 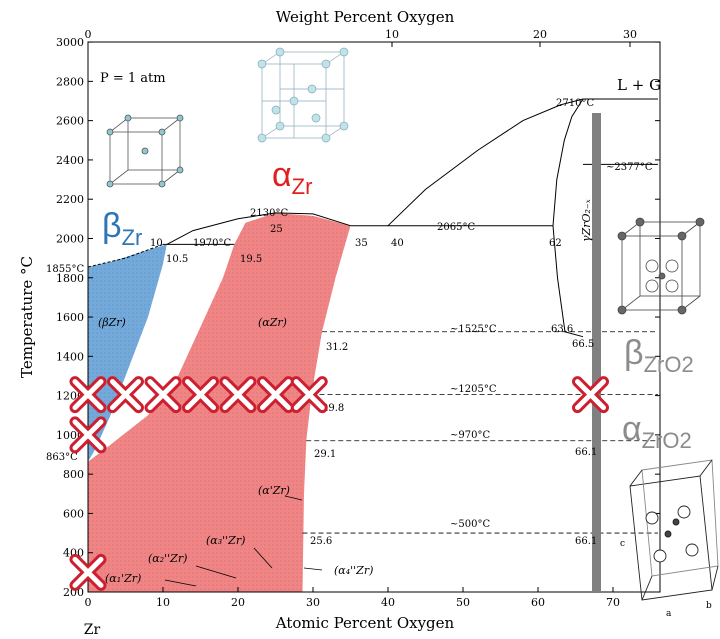 I want to click on y-tick-label: 2200, so click(x=70, y=199).